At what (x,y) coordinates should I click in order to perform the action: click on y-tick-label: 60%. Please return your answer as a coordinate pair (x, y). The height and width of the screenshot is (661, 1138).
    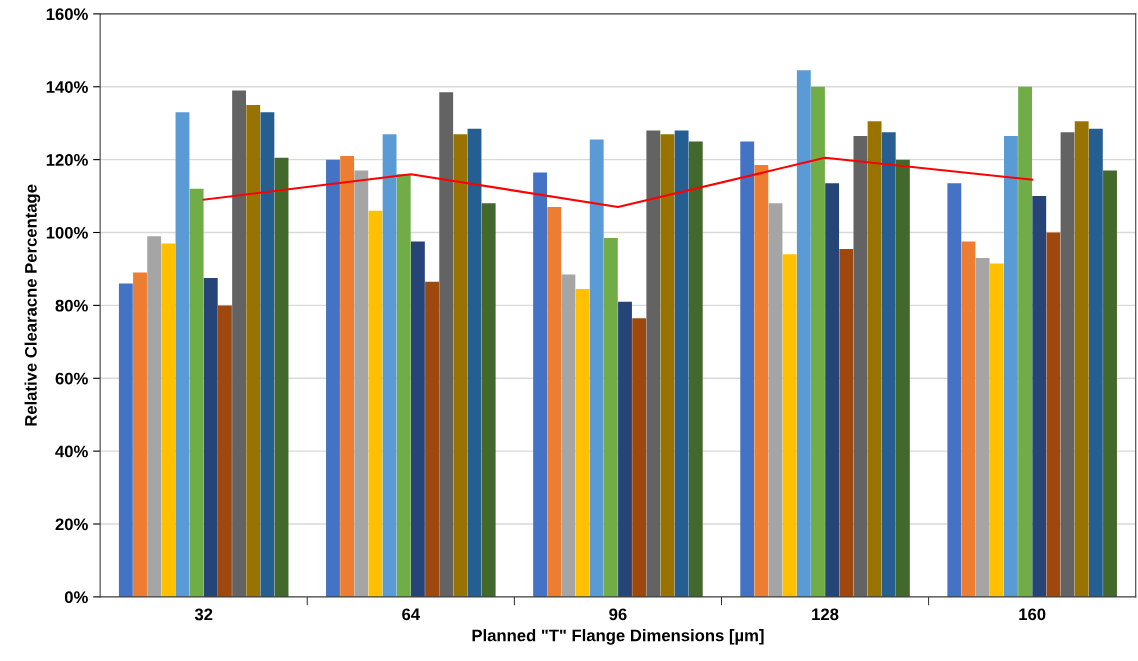
    Looking at the image, I should click on (71, 378).